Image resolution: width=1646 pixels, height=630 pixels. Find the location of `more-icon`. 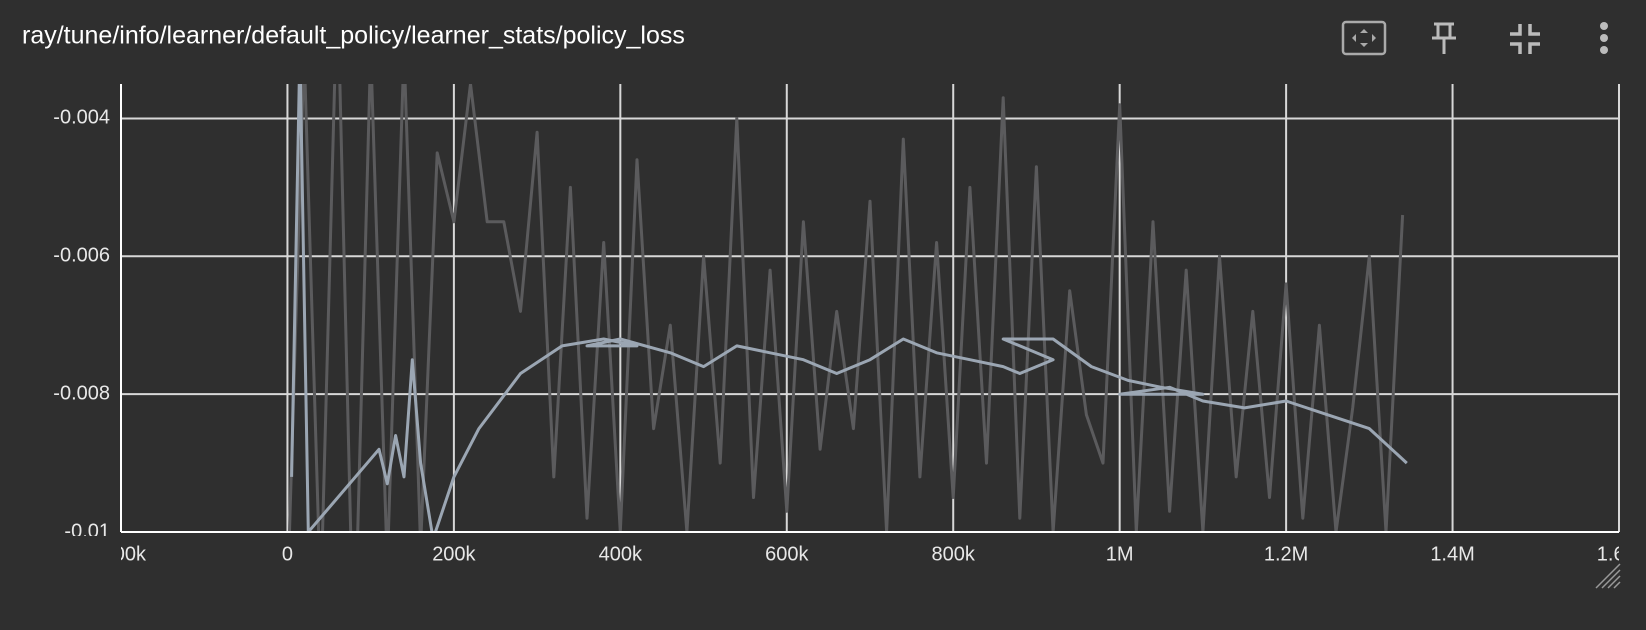

more-icon is located at coordinates (1604, 38).